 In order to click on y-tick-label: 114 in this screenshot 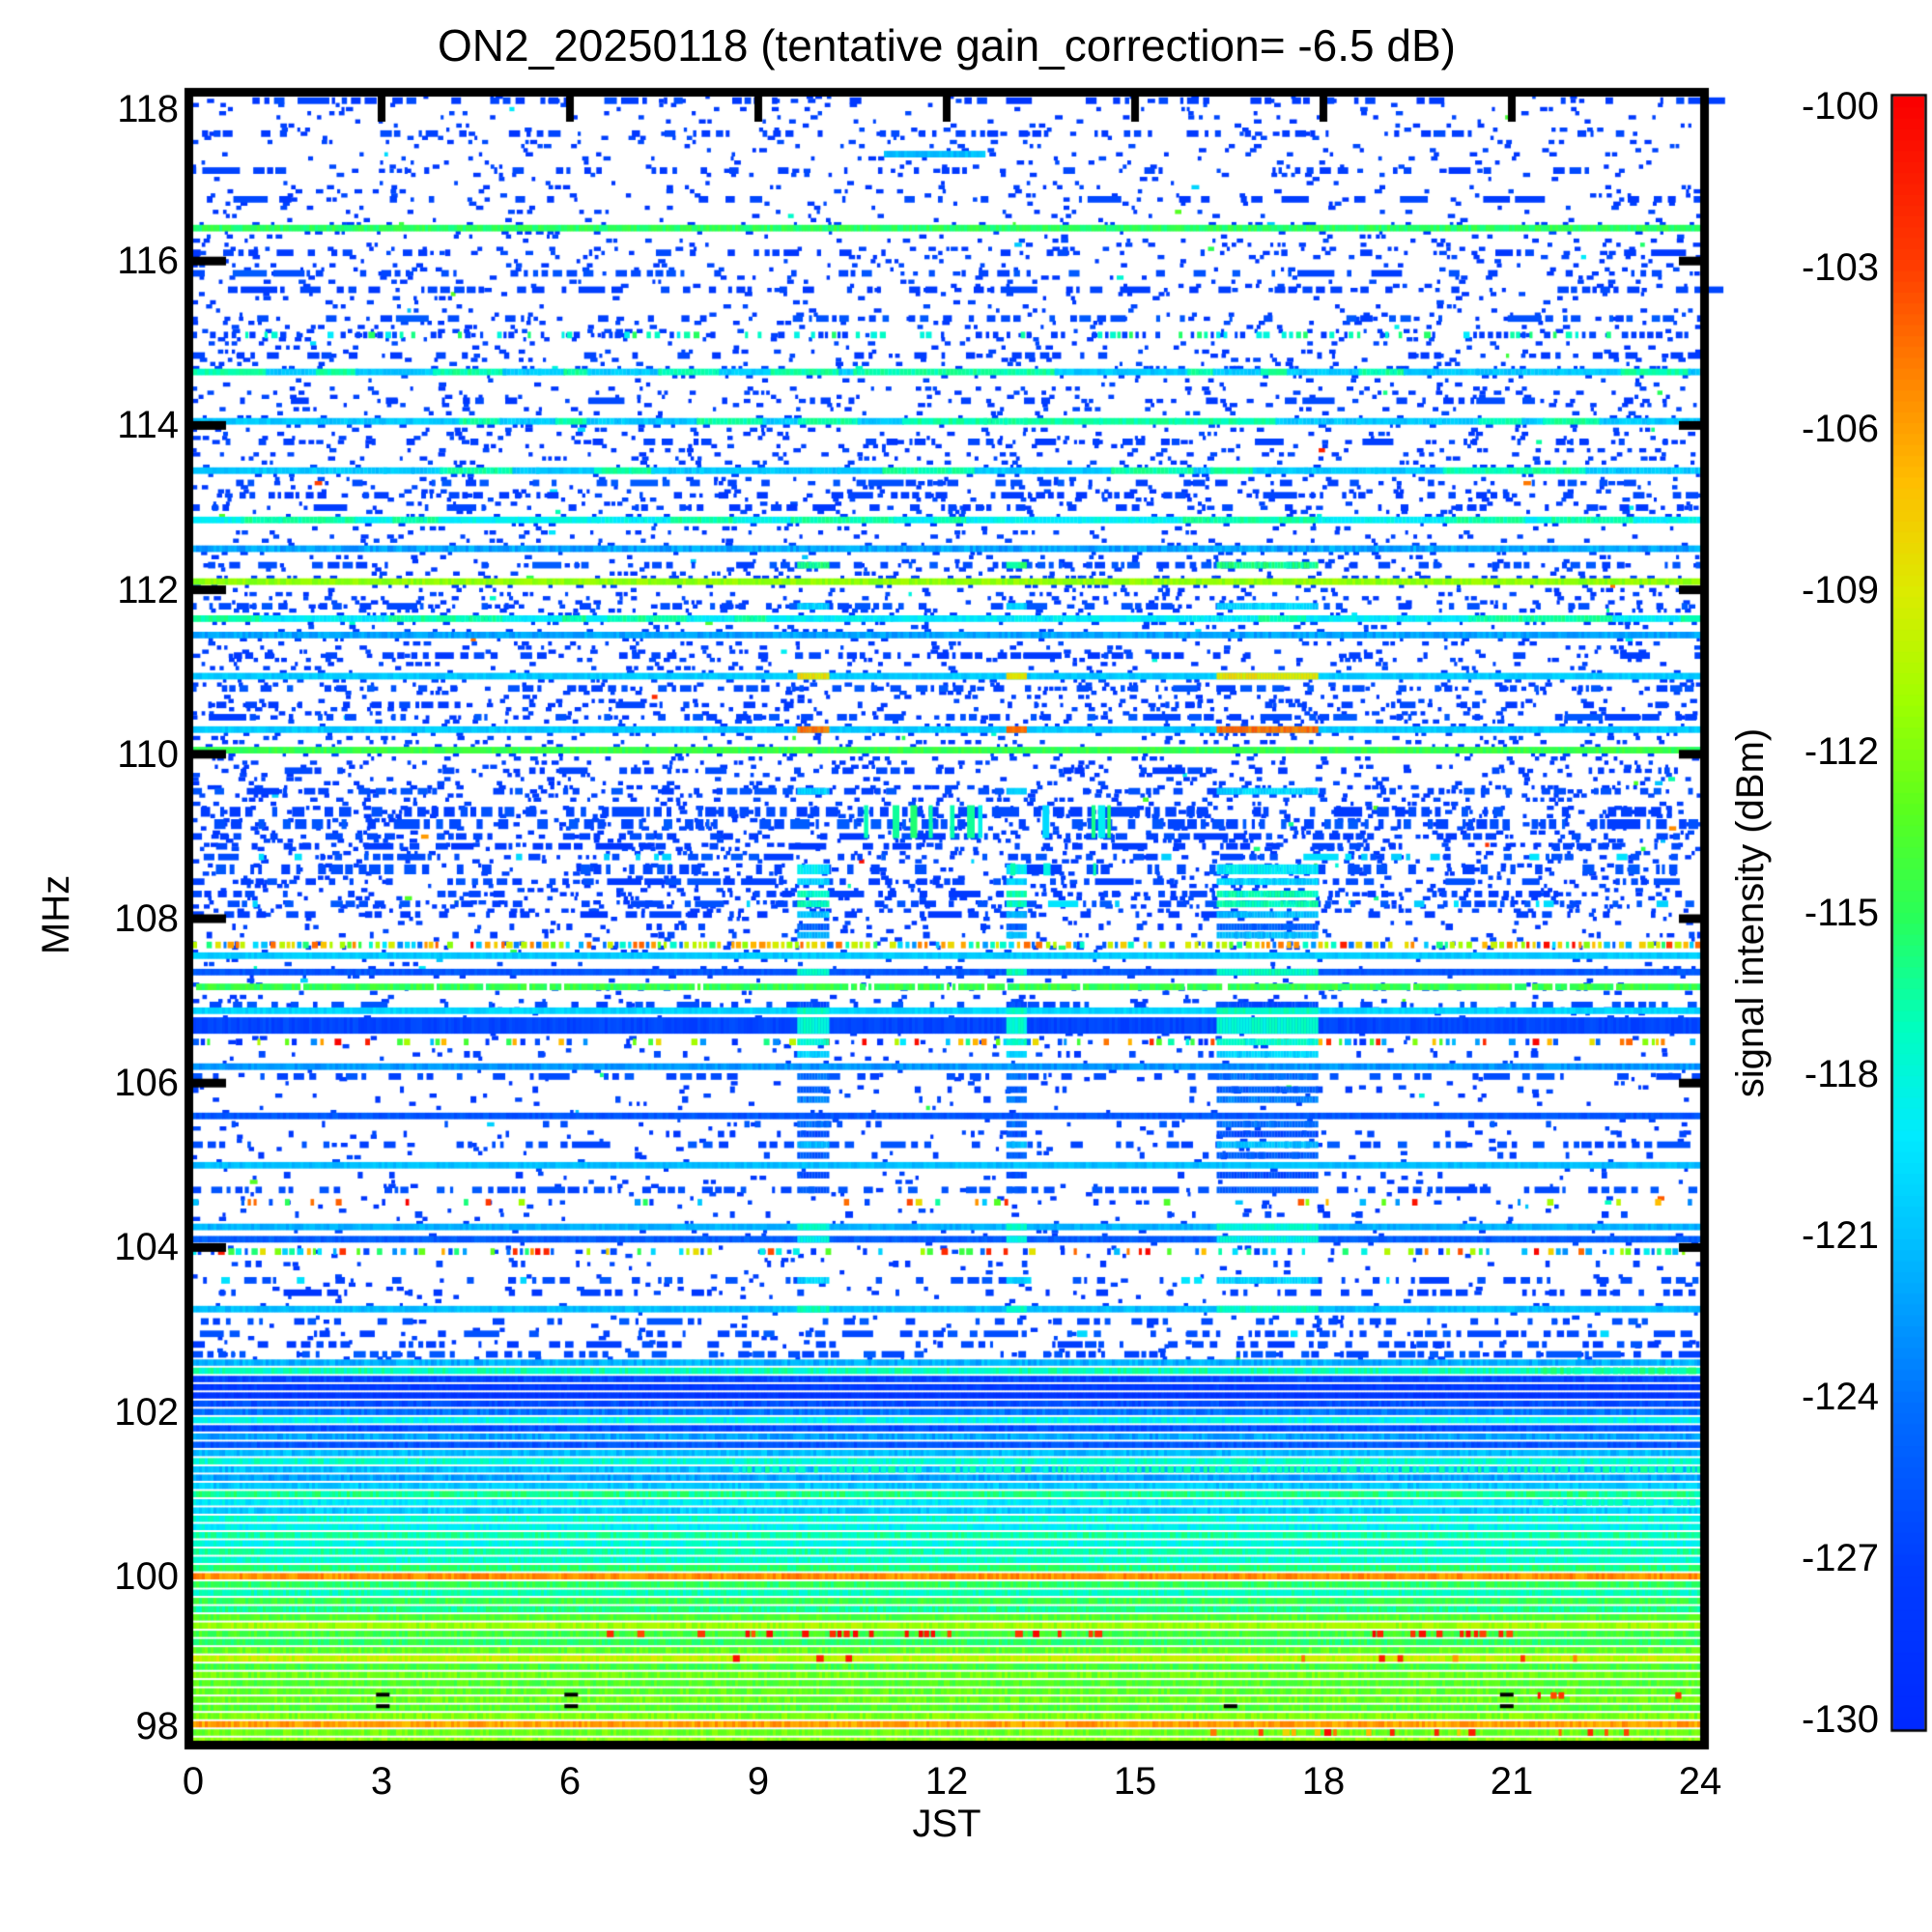, I will do `click(148, 425)`.